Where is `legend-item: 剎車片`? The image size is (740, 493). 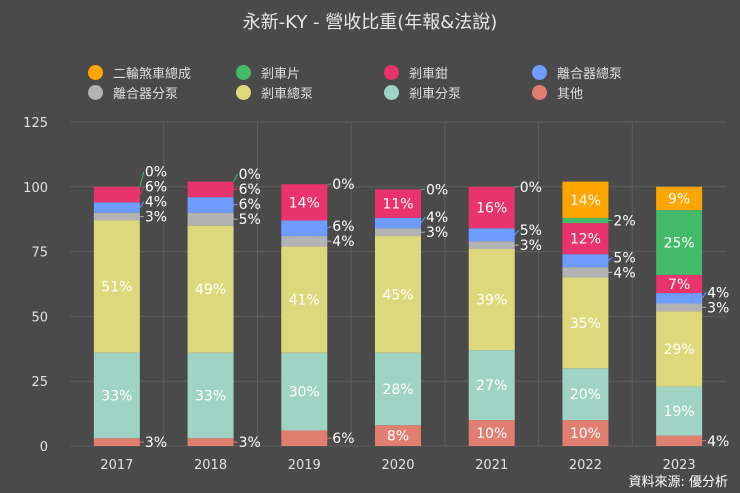
legend-item: 剎車片 is located at coordinates (310, 72).